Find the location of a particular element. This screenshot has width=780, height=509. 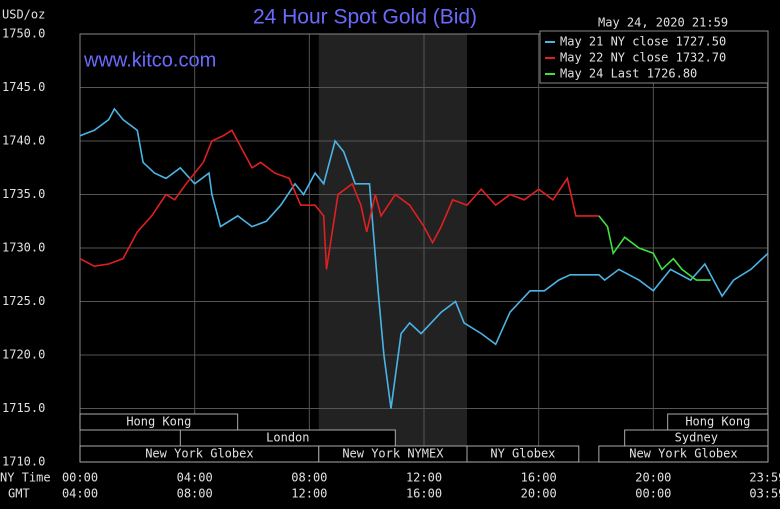

x-tick-label: 23:59 is located at coordinates (764, 478).